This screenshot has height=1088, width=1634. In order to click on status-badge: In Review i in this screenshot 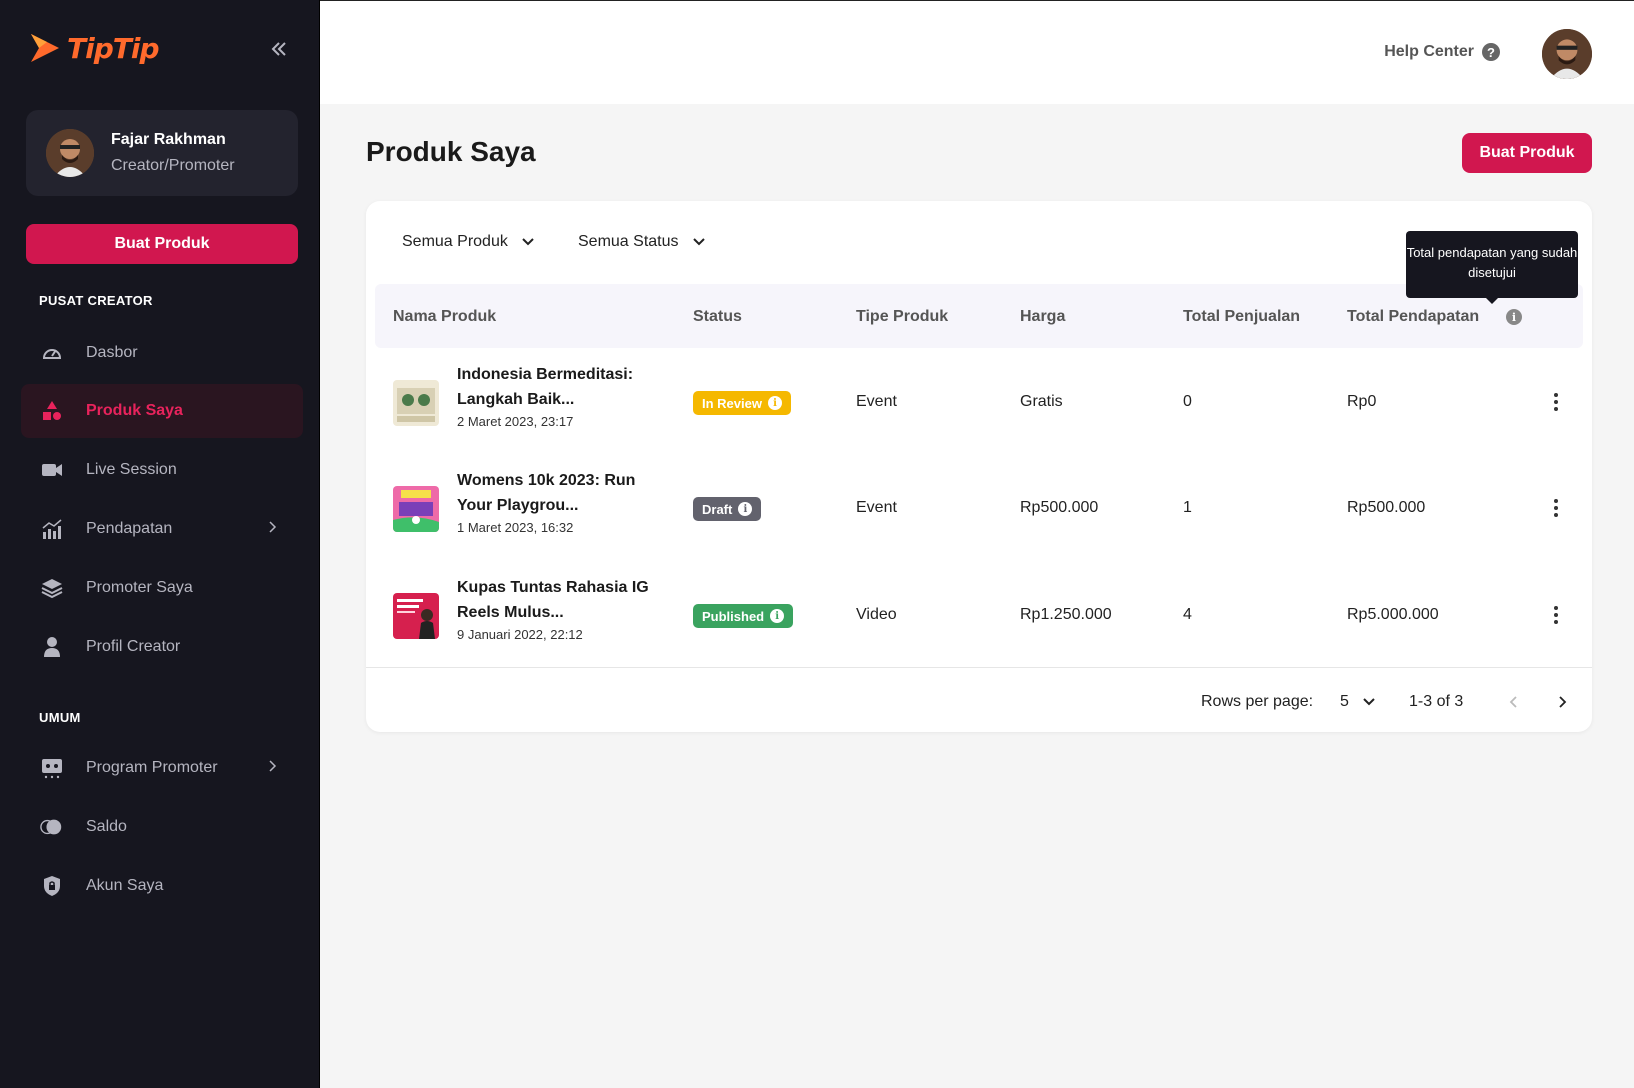, I will do `click(742, 403)`.